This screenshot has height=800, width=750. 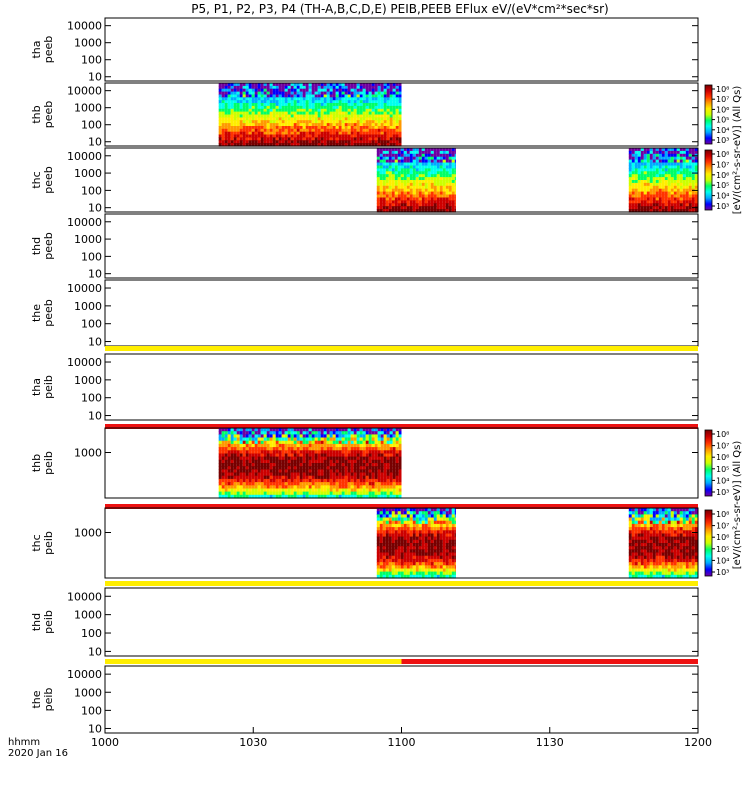 I want to click on panel-label-thc-peib: thcpeib, so click(x=42, y=543).